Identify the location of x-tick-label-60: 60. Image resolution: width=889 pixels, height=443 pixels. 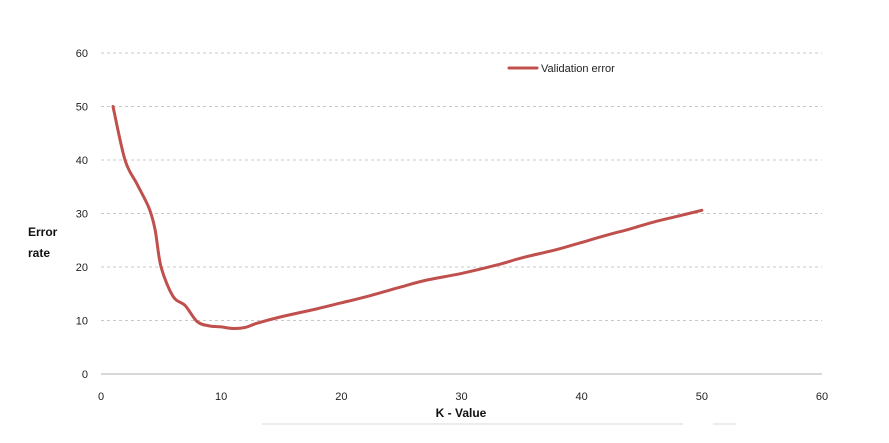
(822, 397).